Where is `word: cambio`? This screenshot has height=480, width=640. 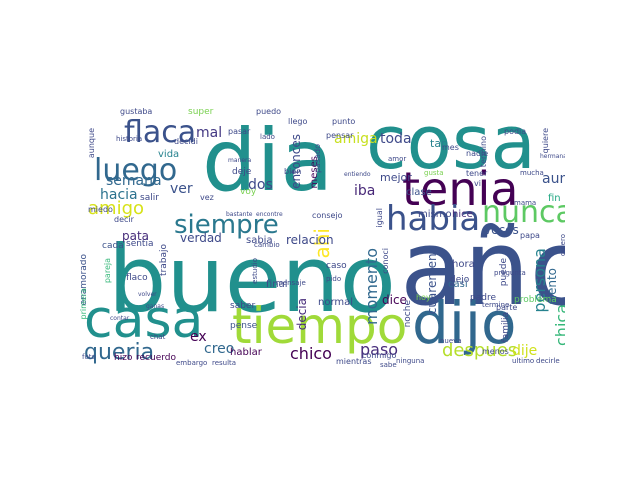
word: cambio is located at coordinates (267, 245).